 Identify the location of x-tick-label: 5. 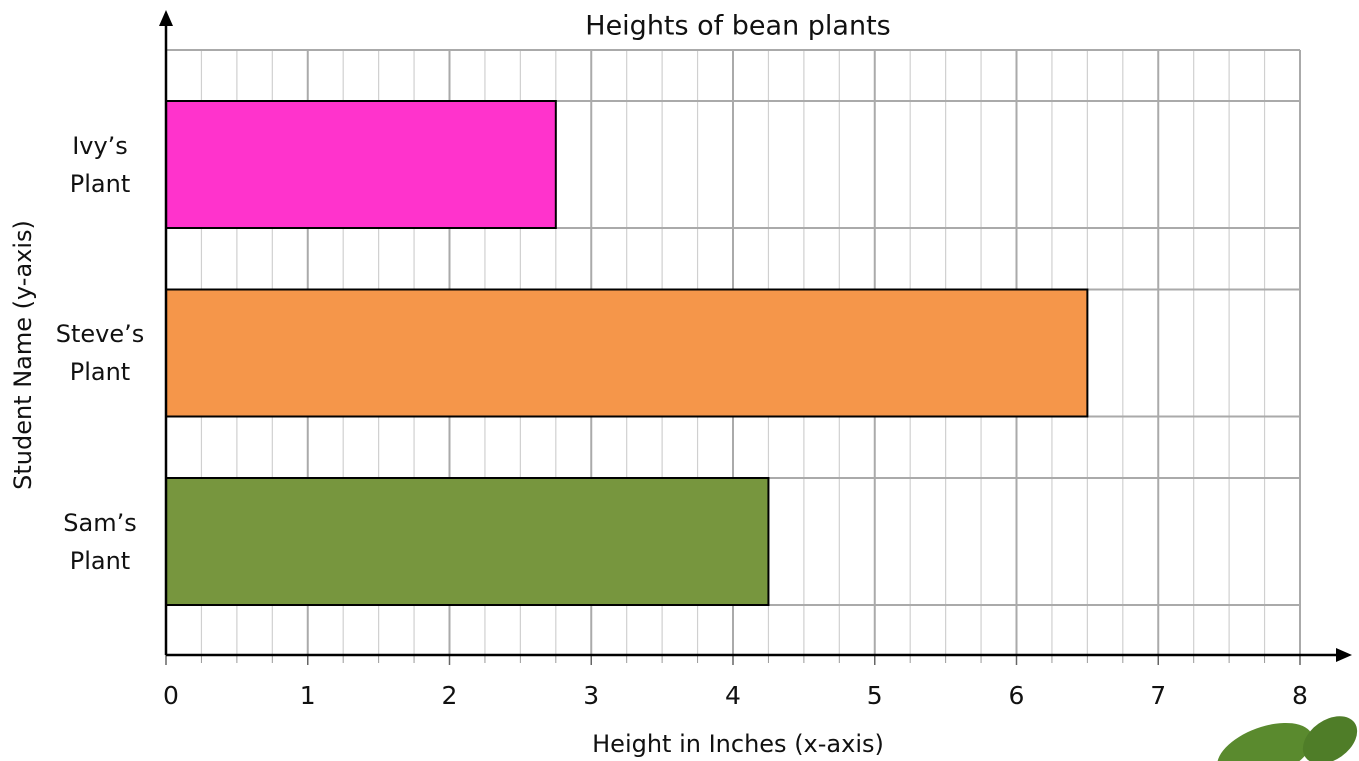
(875, 695).